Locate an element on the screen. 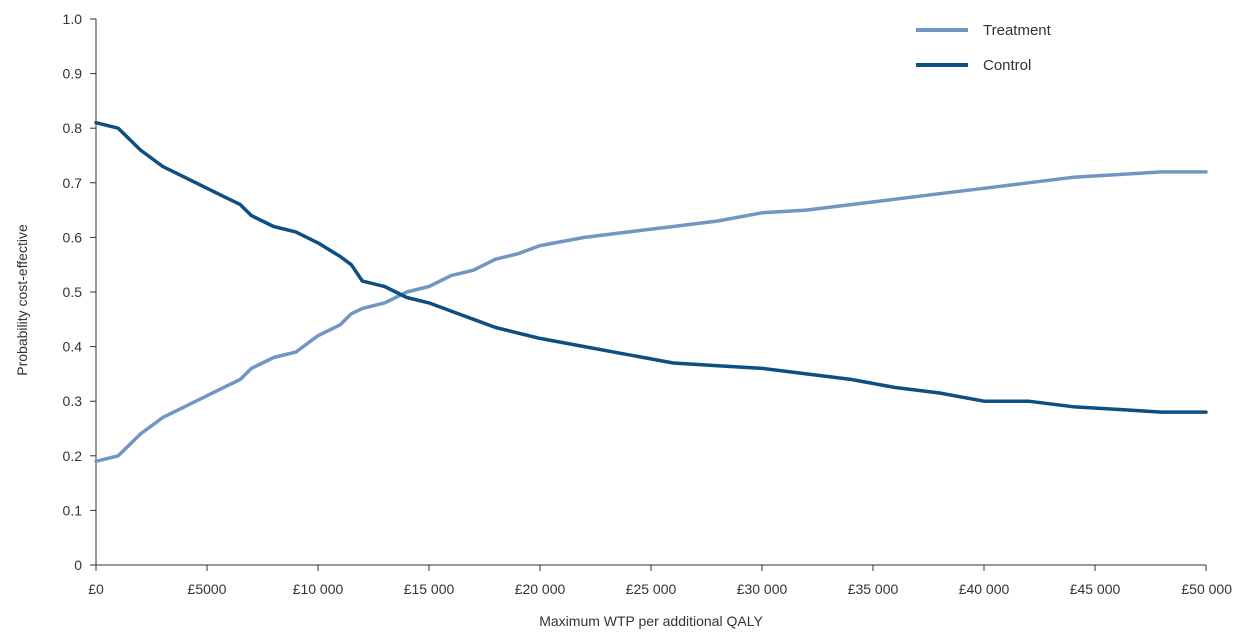  x-axis-title: Maximum WTP per additional QALY is located at coordinates (651, 621).